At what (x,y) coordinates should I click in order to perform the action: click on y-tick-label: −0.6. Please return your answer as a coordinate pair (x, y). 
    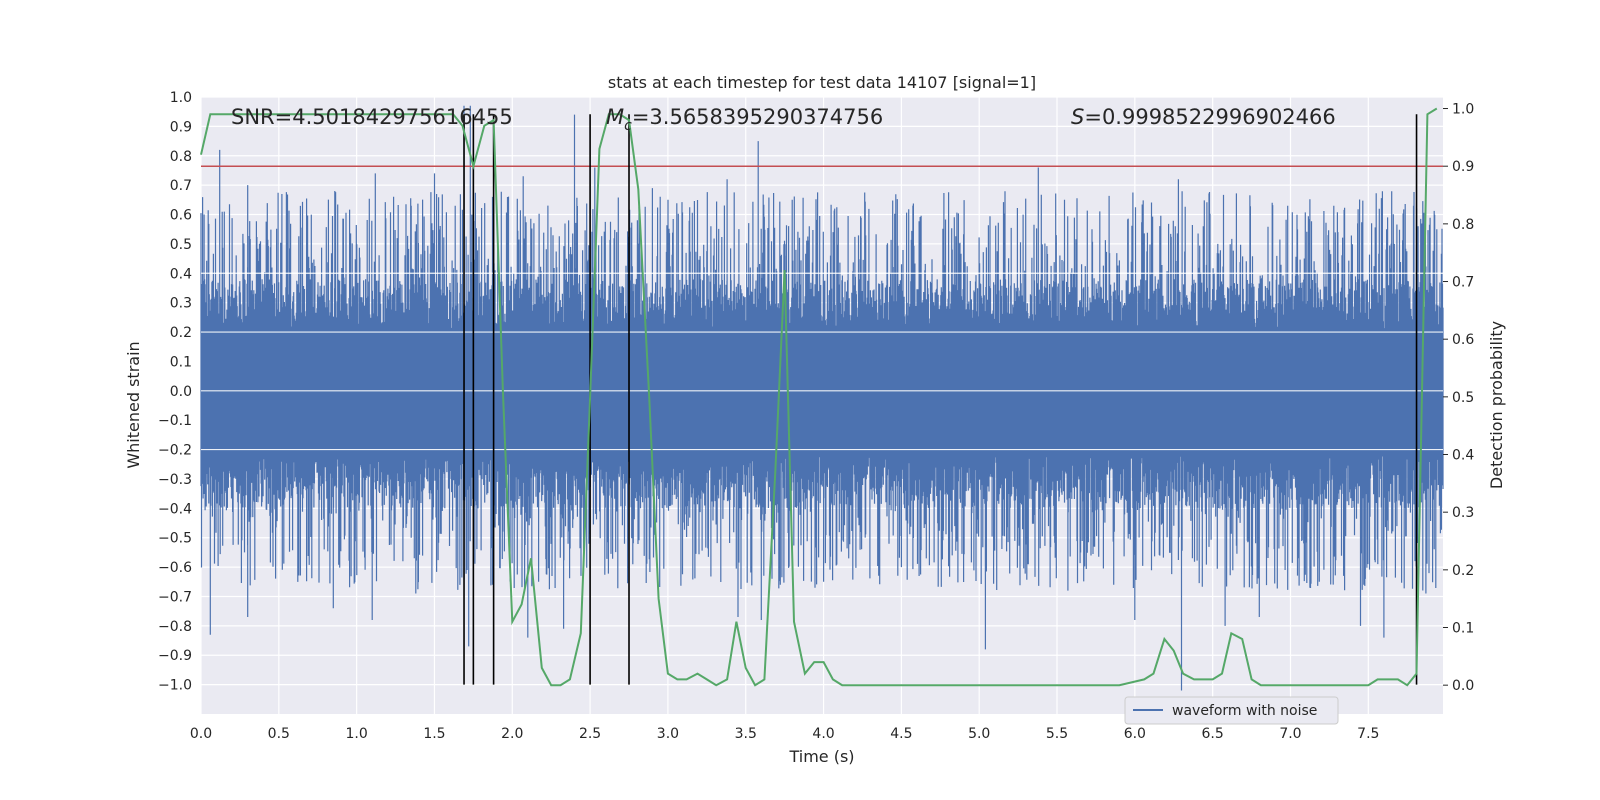
    Looking at the image, I should click on (175, 568).